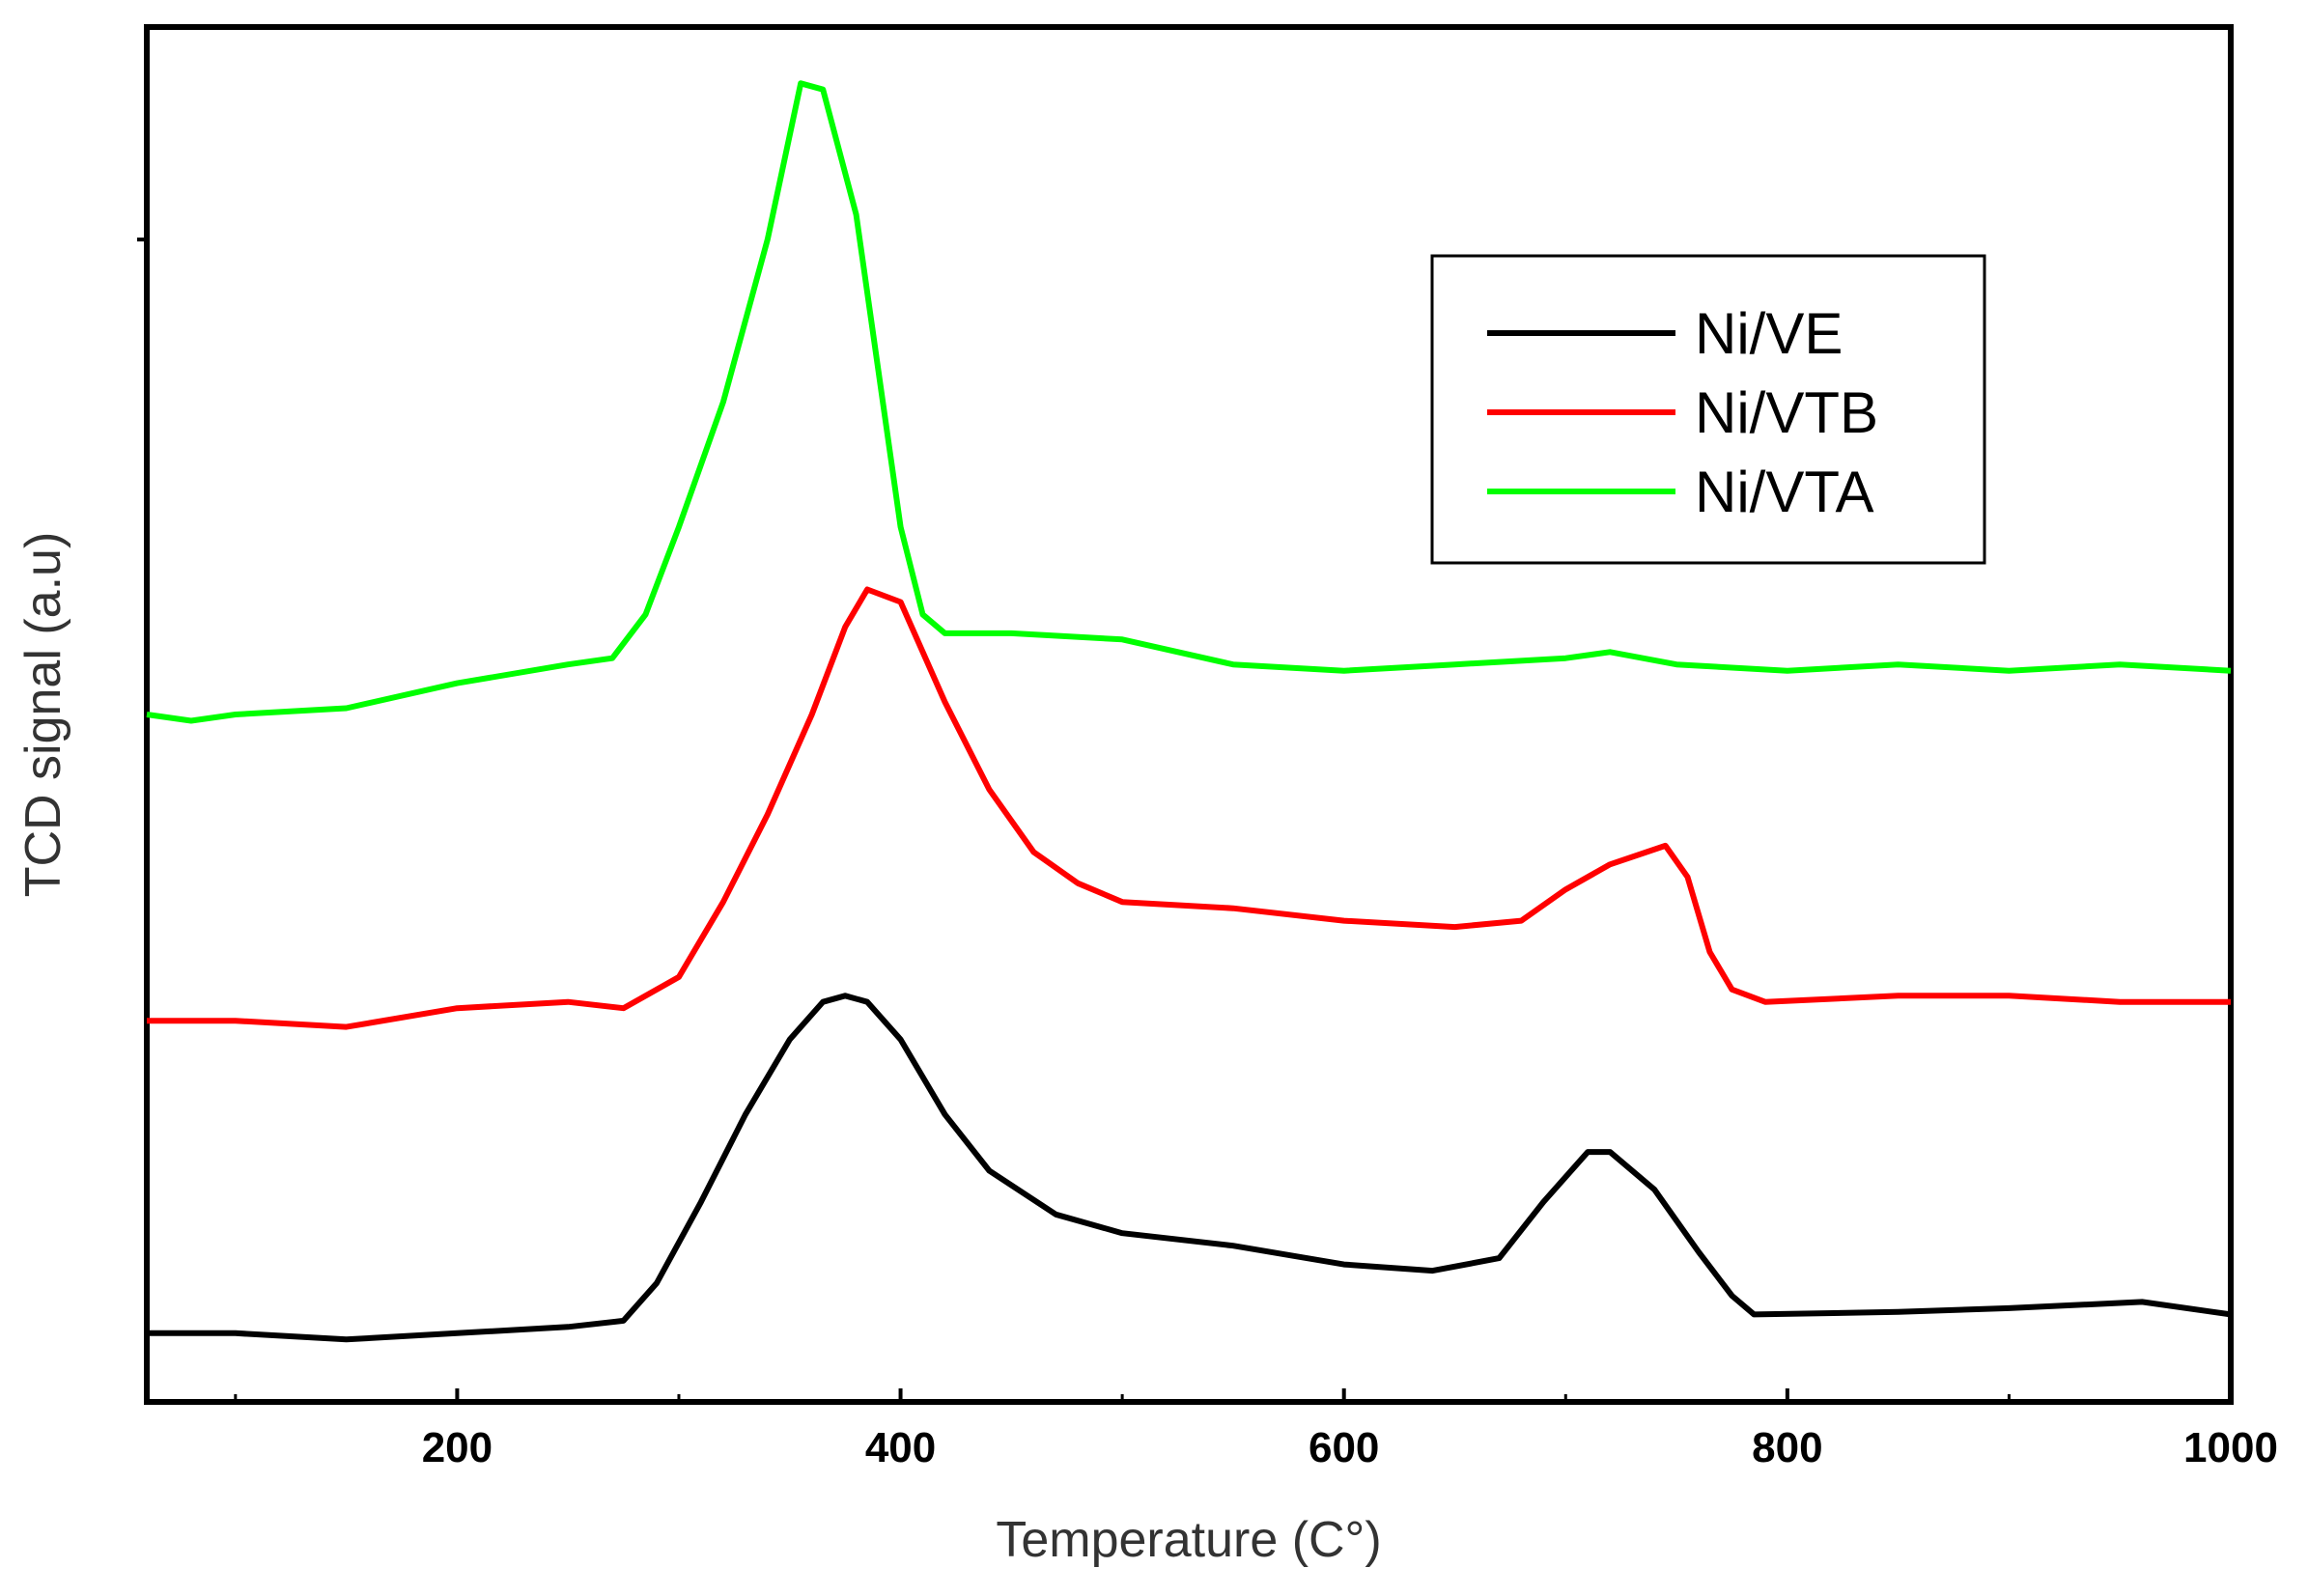  Describe the element at coordinates (2230, 1448) in the screenshot. I see `x-tick-label-1000: 1000` at that location.